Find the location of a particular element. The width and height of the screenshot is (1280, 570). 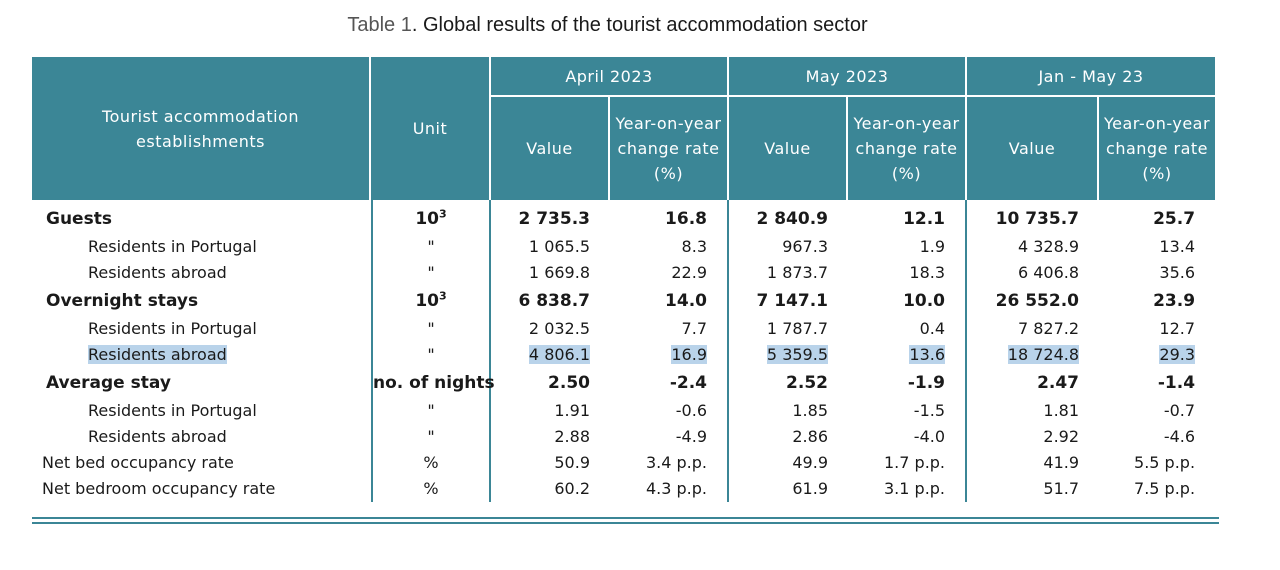

cell-value: 7 827.2 is located at coordinates (1048, 328).